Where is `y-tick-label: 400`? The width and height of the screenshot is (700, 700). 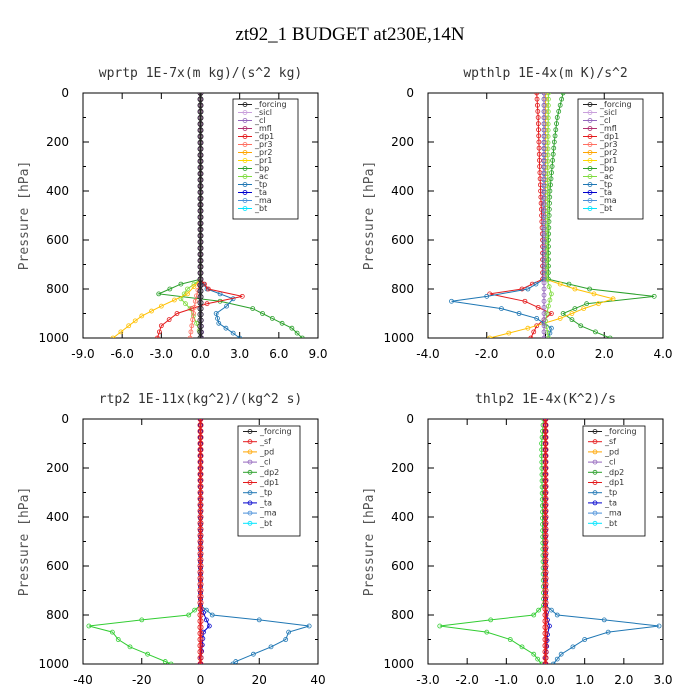
y-tick-label: 400 is located at coordinates (57, 517).